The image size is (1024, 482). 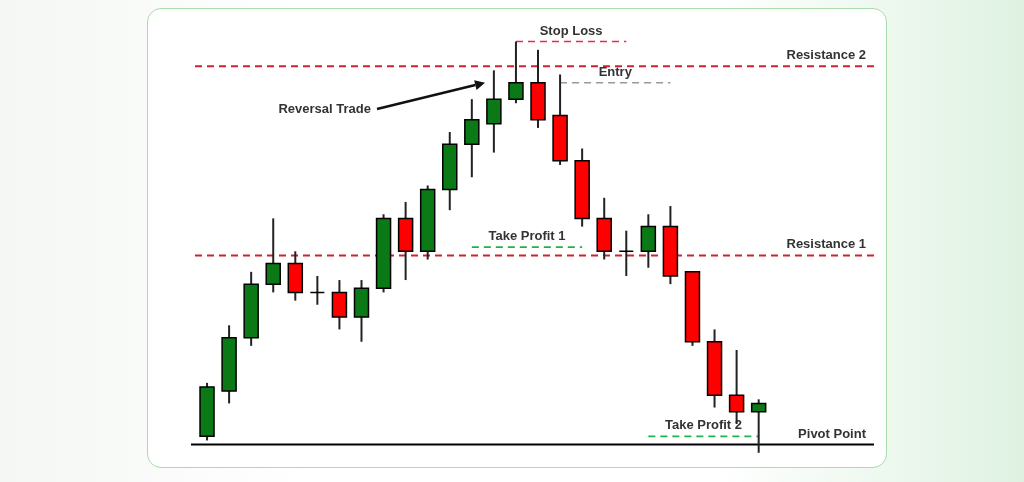 I want to click on series-label: Stop Loss, so click(x=571, y=30).